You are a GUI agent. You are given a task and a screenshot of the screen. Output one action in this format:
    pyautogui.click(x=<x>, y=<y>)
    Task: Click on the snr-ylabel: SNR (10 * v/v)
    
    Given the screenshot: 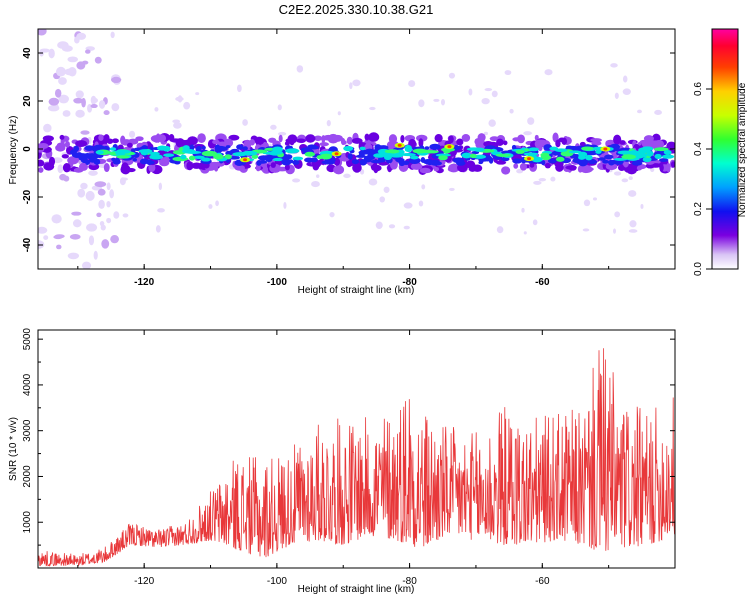 What is the action you would take?
    pyautogui.click(x=13, y=449)
    